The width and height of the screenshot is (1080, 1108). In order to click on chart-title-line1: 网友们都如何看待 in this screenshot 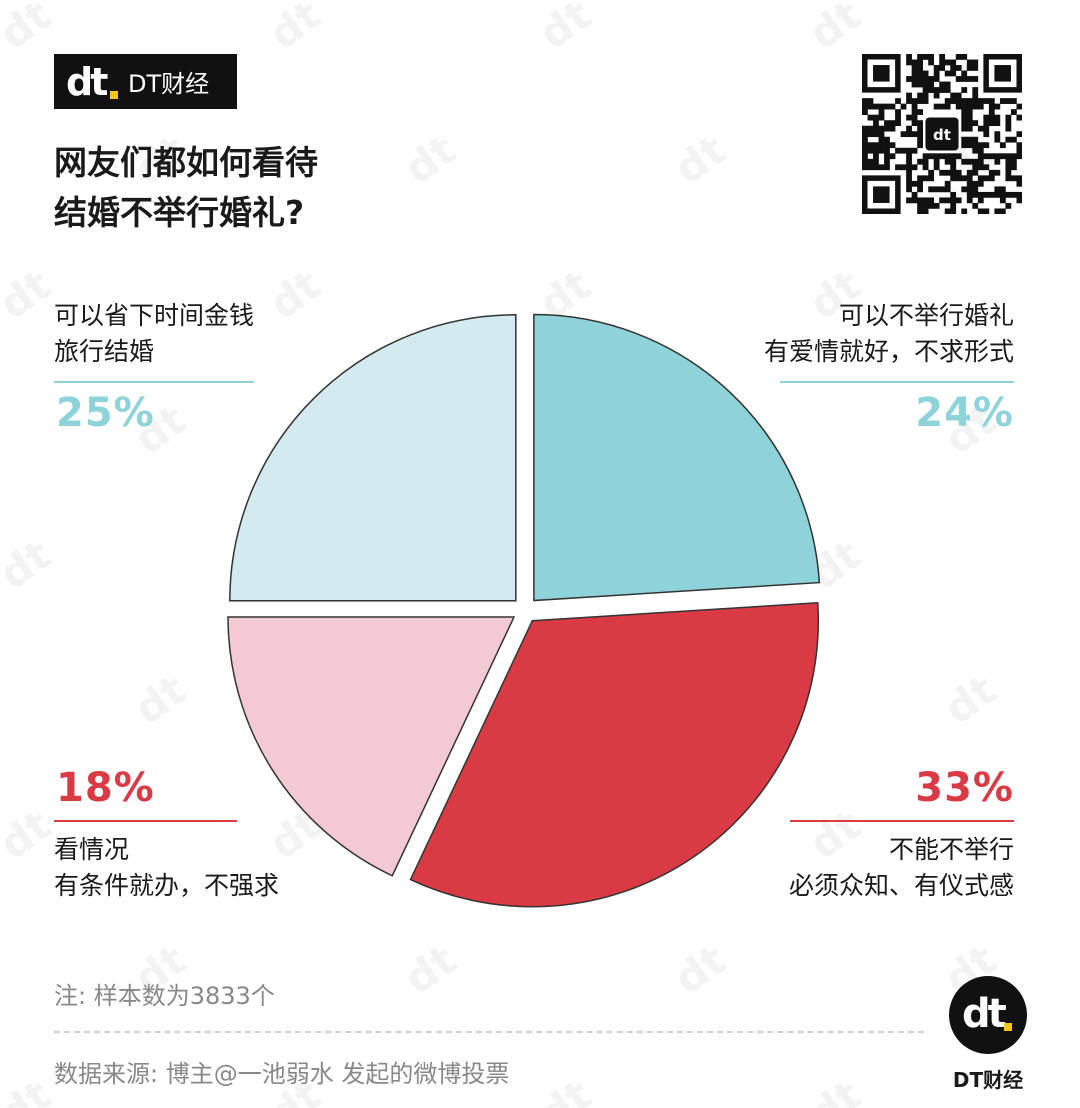, I will do `click(186, 162)`.